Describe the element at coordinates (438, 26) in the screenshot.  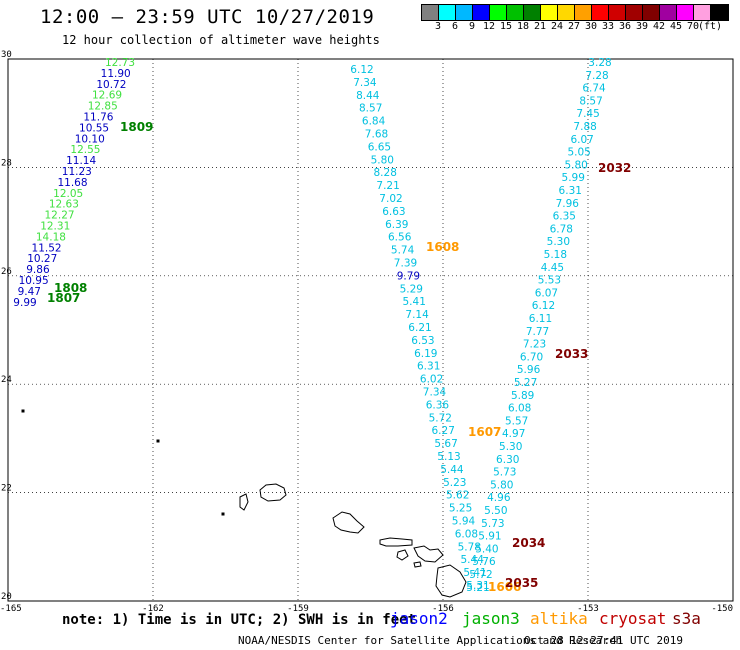
I see `scale-label: 3` at that location.